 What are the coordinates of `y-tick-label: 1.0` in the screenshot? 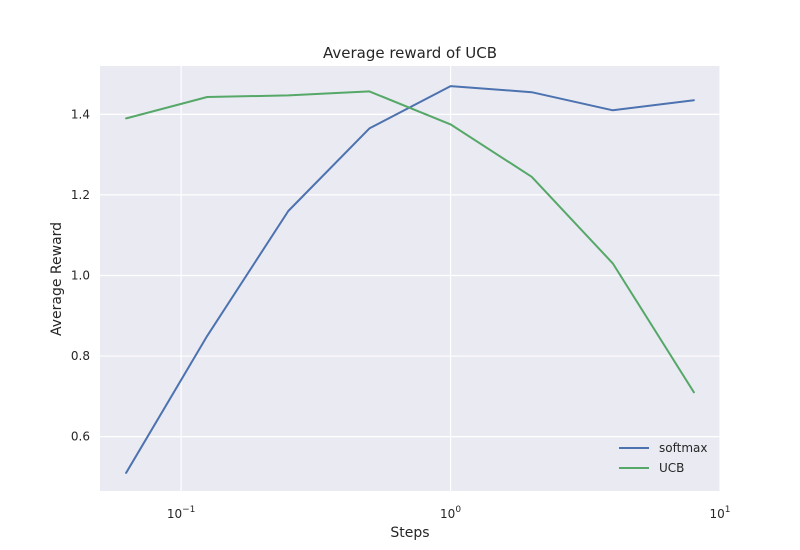 It's located at (80, 275).